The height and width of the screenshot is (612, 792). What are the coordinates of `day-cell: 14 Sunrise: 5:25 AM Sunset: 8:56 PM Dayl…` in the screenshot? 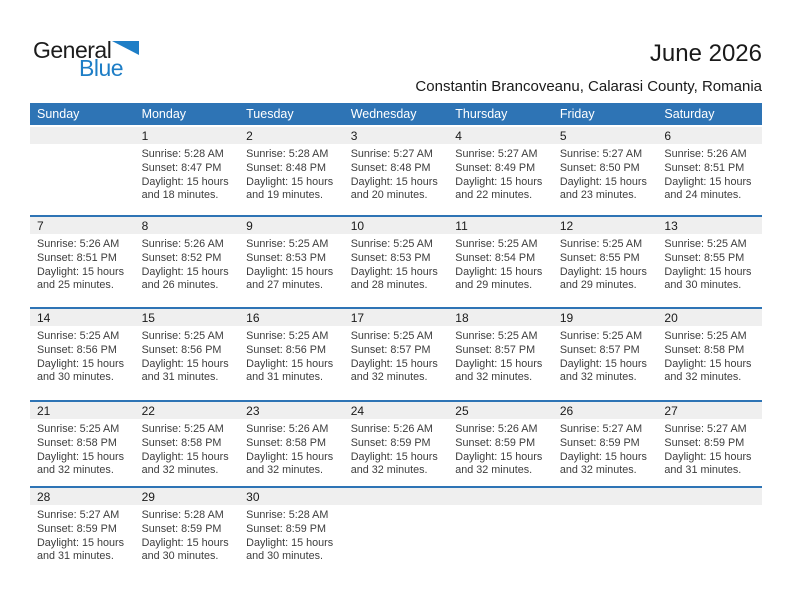 It's located at (82, 347).